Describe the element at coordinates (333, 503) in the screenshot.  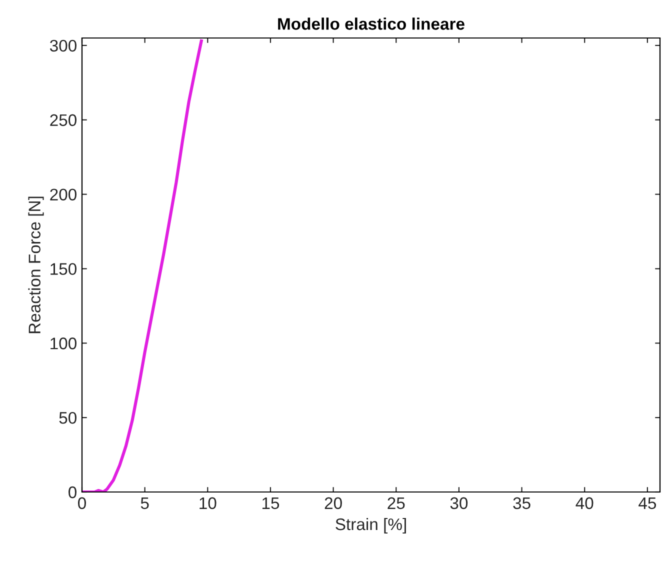
I see `x-tick-label: 20` at that location.